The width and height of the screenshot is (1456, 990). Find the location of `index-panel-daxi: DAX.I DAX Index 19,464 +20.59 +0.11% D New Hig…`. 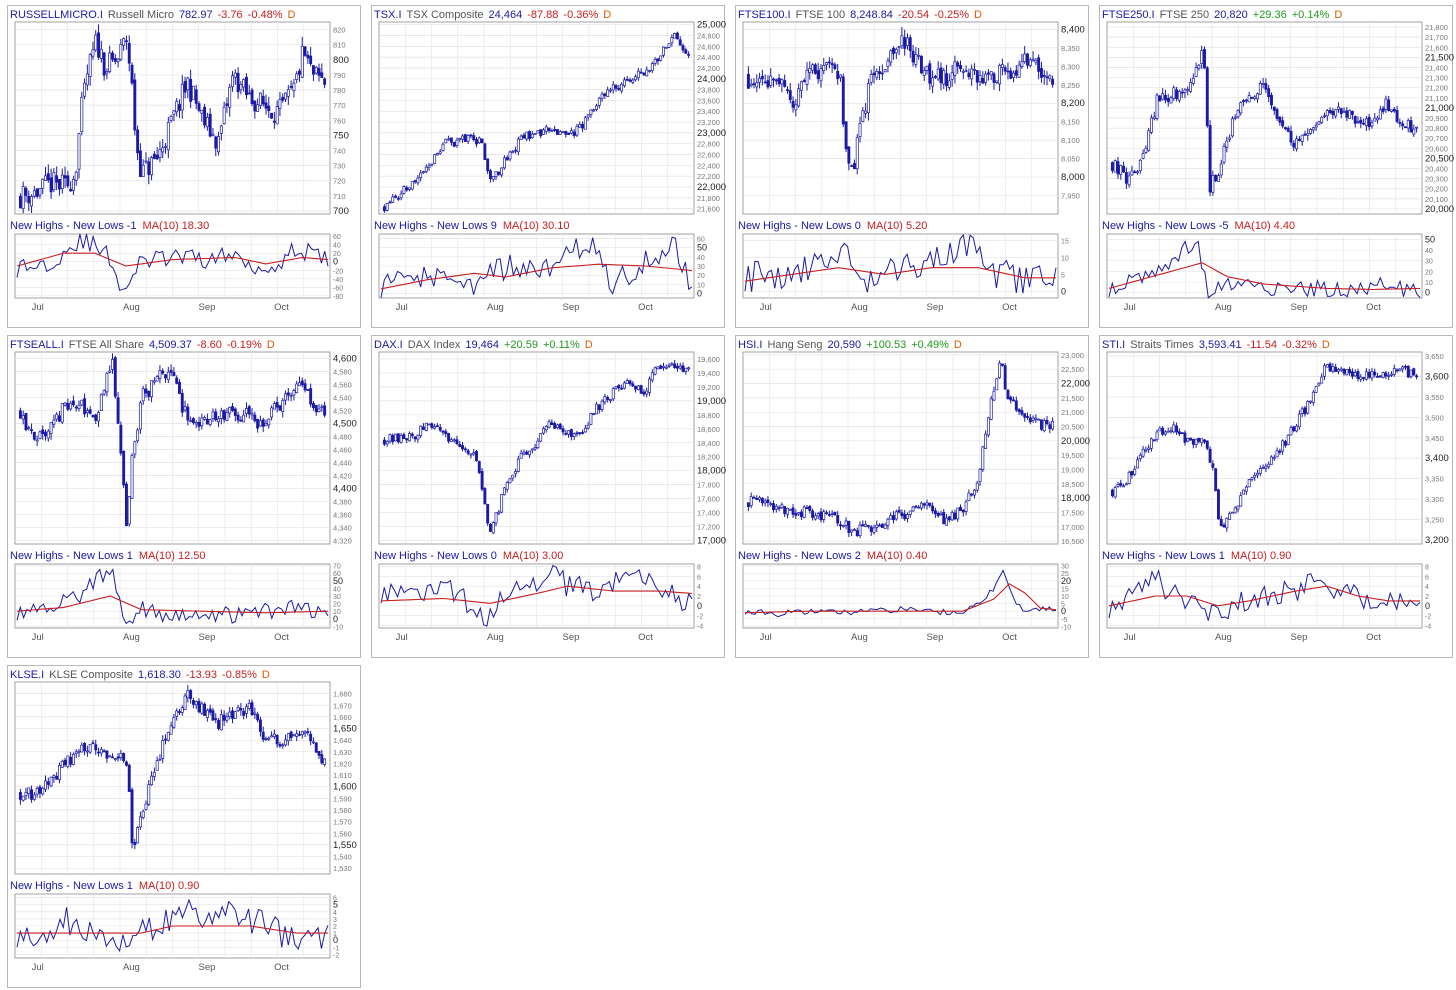

index-panel-daxi: DAX.I DAX Index 19,464 +20.59 +0.11% D New Hig… is located at coordinates (548, 496).